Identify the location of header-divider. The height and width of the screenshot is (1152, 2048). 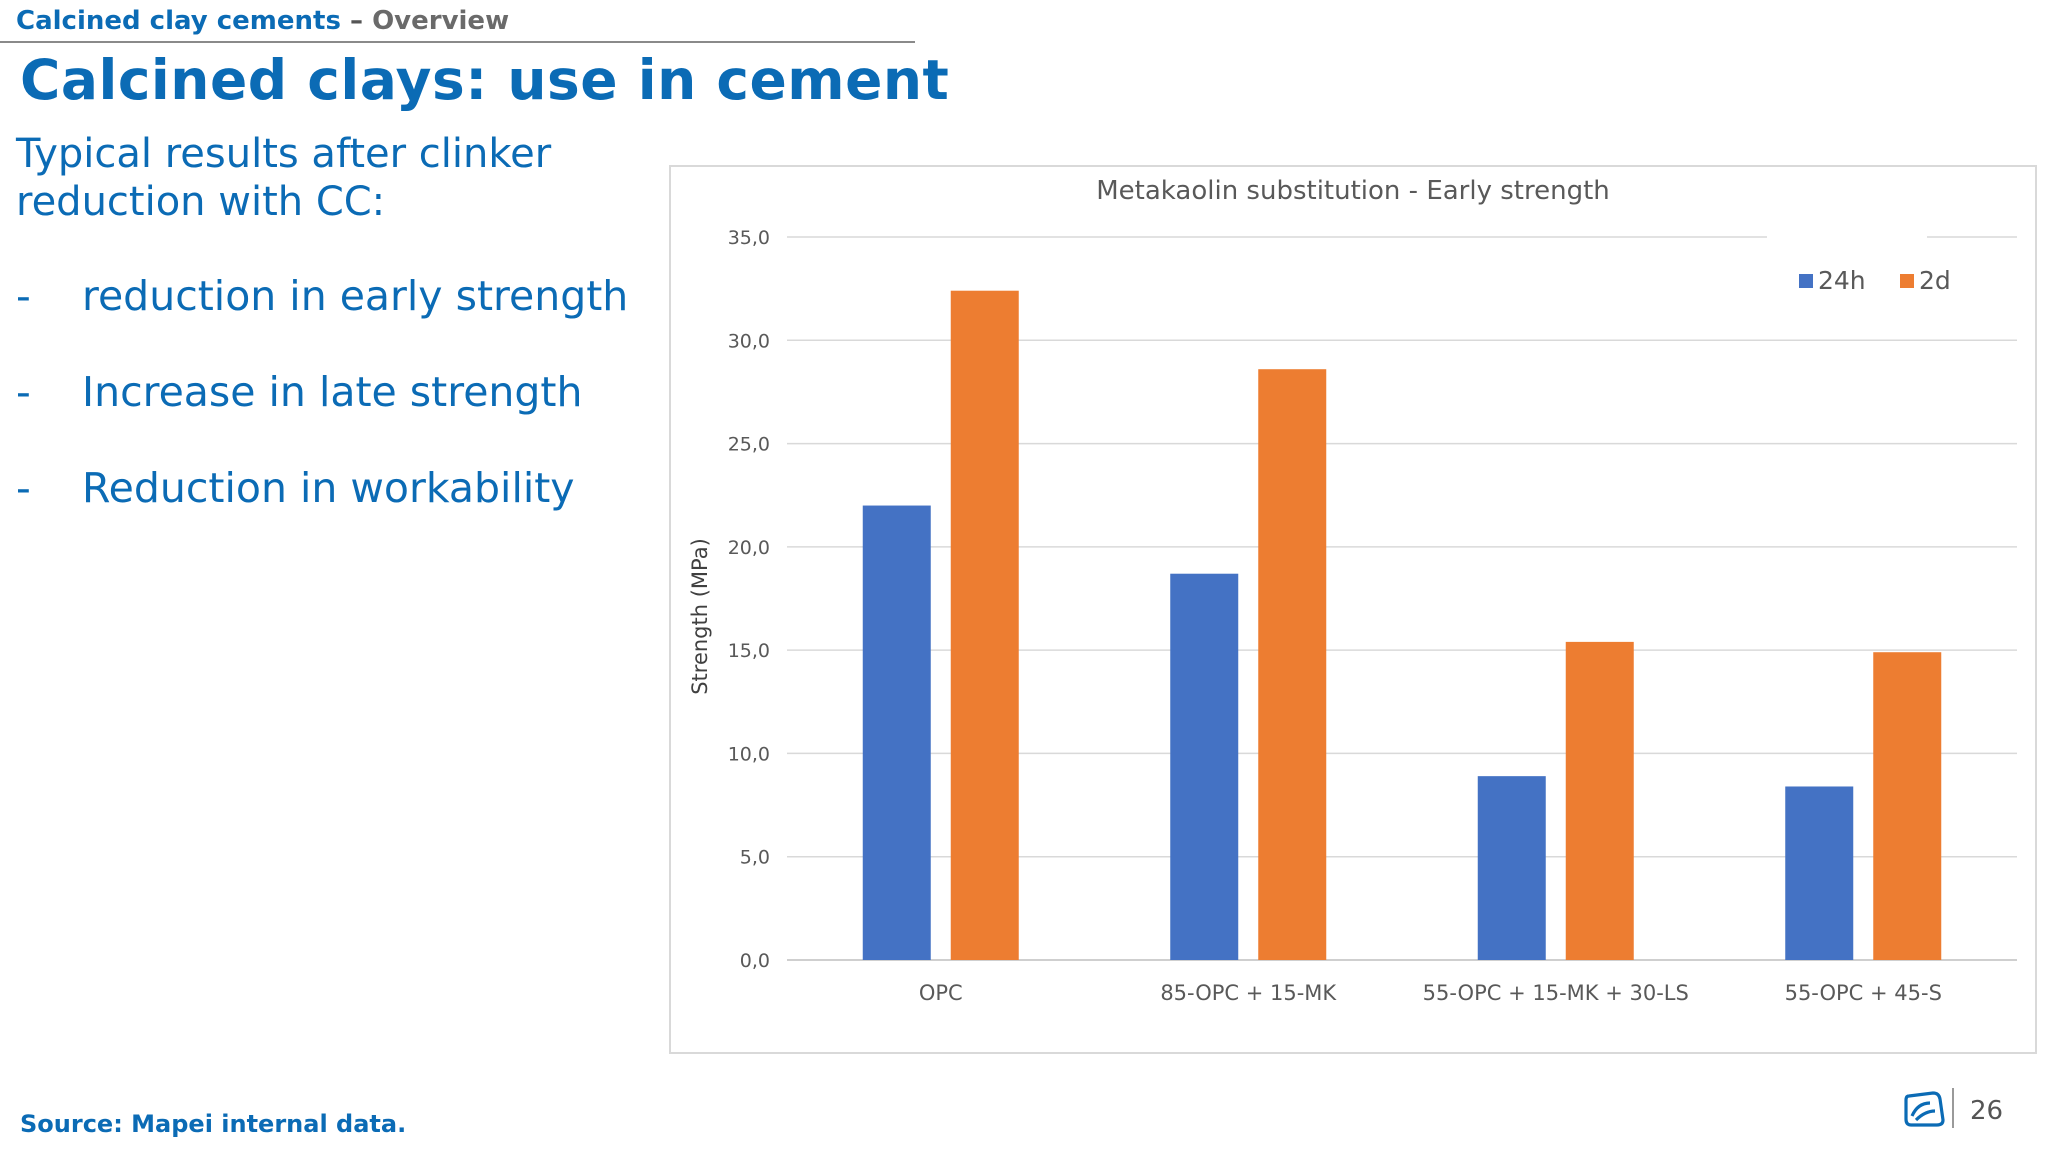
(457, 42).